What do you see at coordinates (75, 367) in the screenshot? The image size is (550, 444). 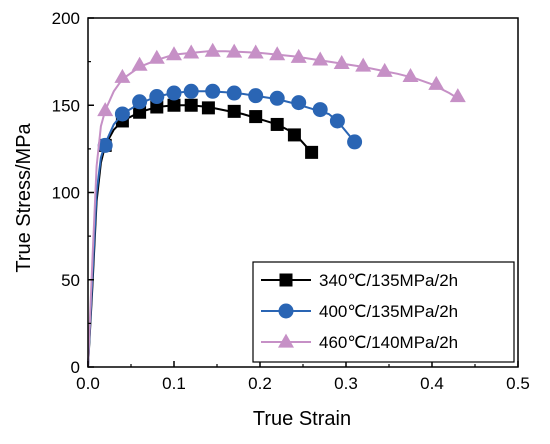 I see `y-tick-label: 0` at bounding box center [75, 367].